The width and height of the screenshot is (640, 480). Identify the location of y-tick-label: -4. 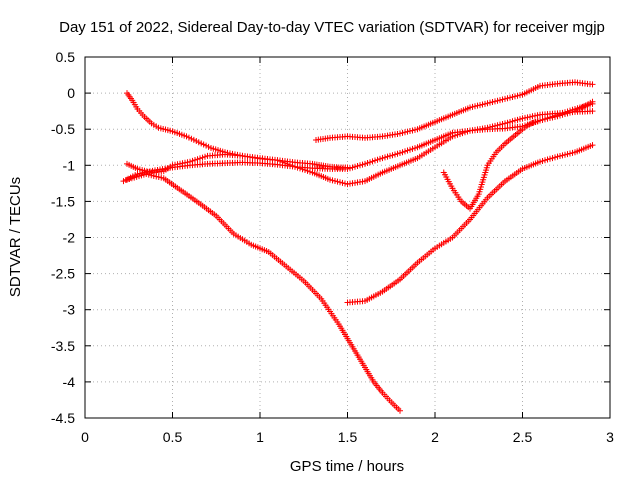
(69, 382).